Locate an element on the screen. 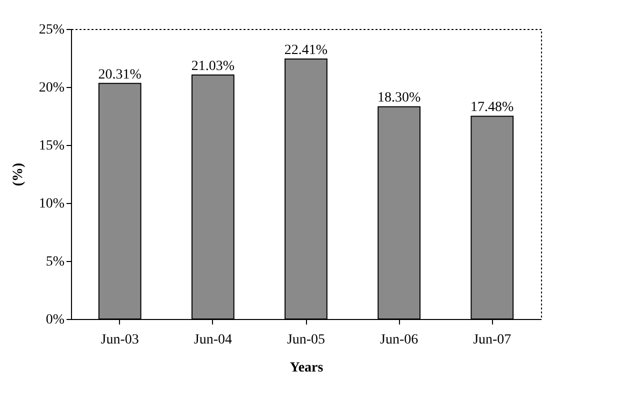 The image size is (621, 416). y-tick-label: 10% is located at coordinates (51, 204).